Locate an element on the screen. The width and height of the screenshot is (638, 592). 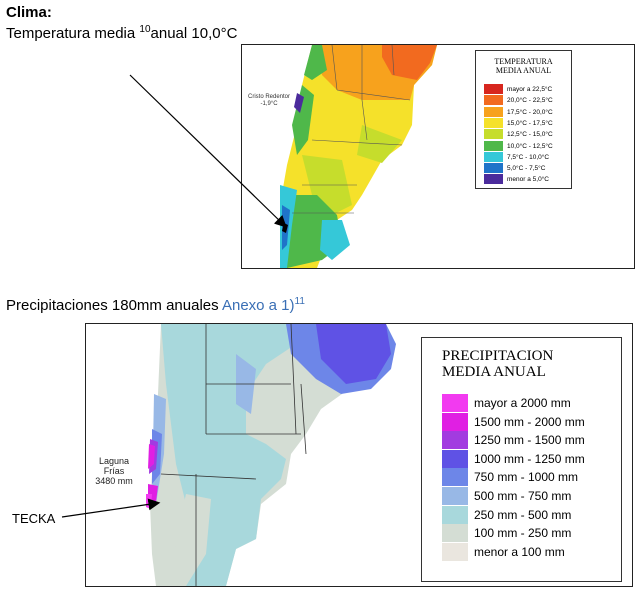
tecka-label: TECKA is located at coordinates (34, 518).